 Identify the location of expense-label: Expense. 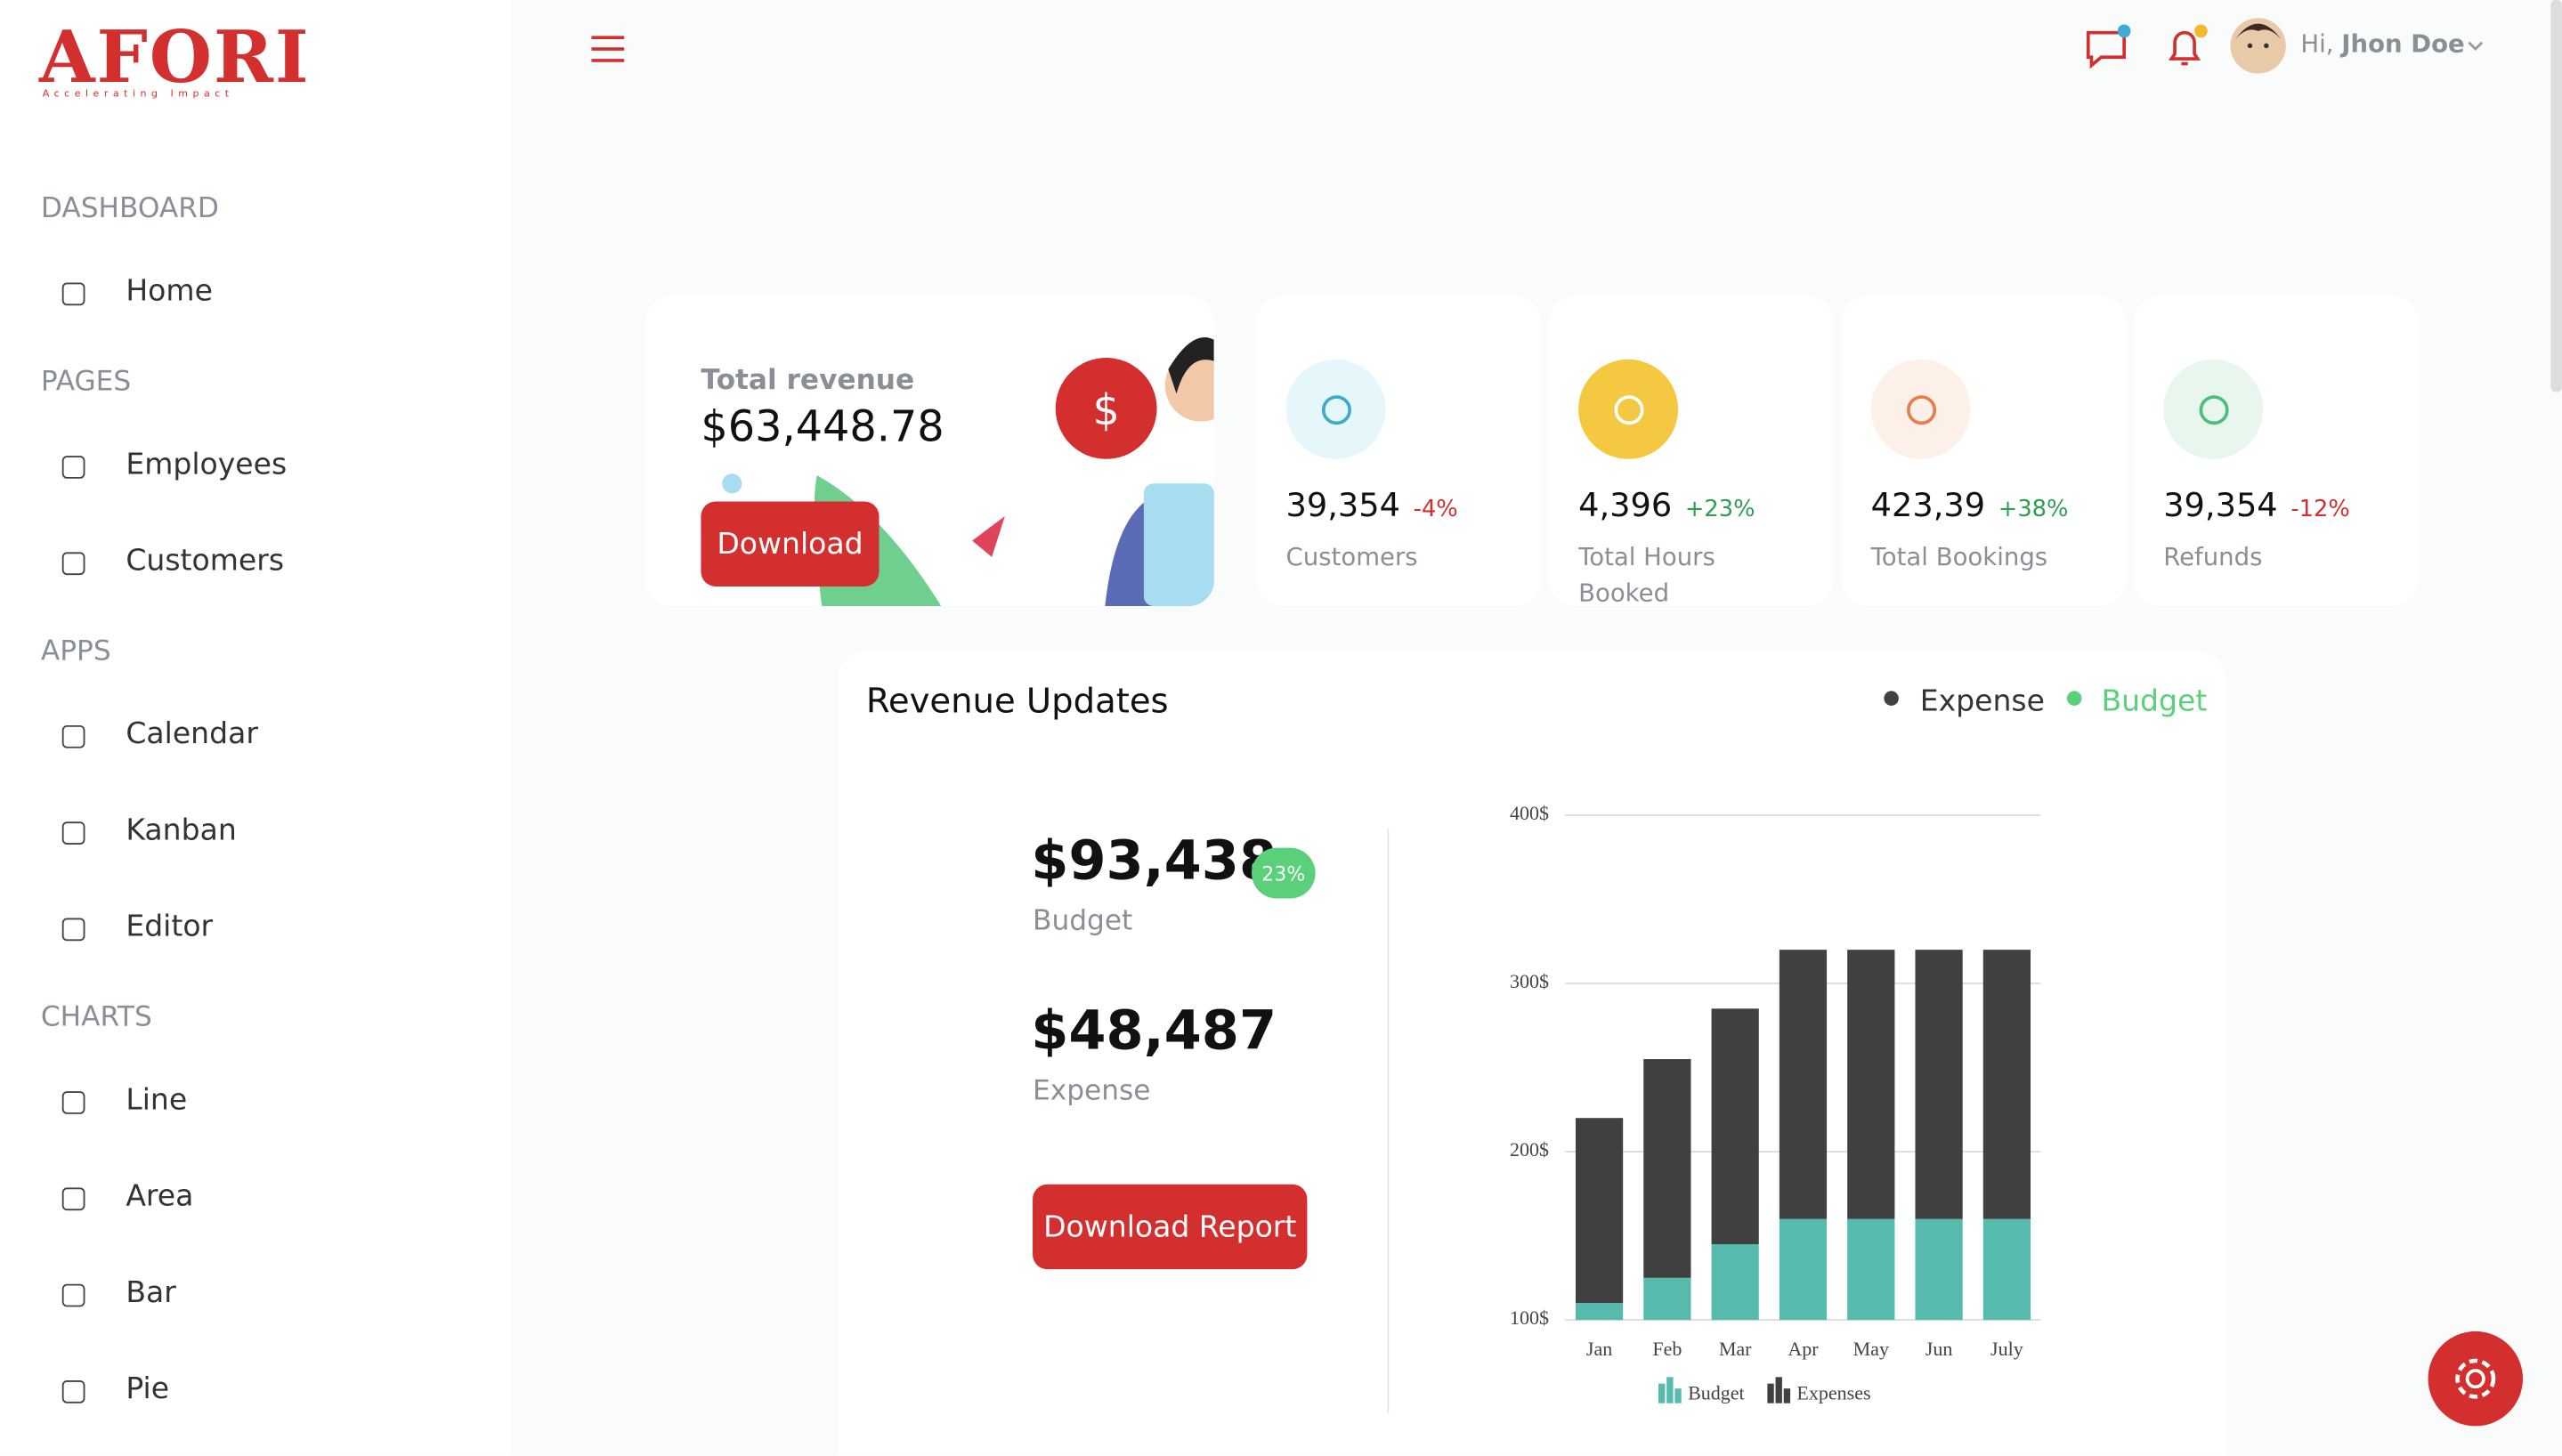
(1092, 1091).